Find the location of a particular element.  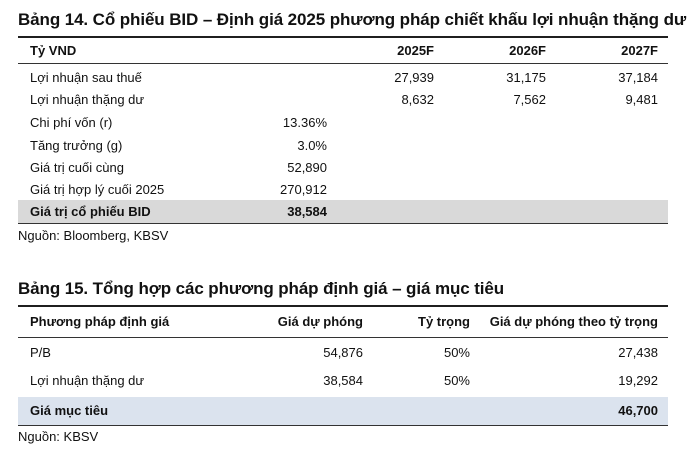

table-row: Giá trị cuối cùng 52,890 is located at coordinates (343, 167).